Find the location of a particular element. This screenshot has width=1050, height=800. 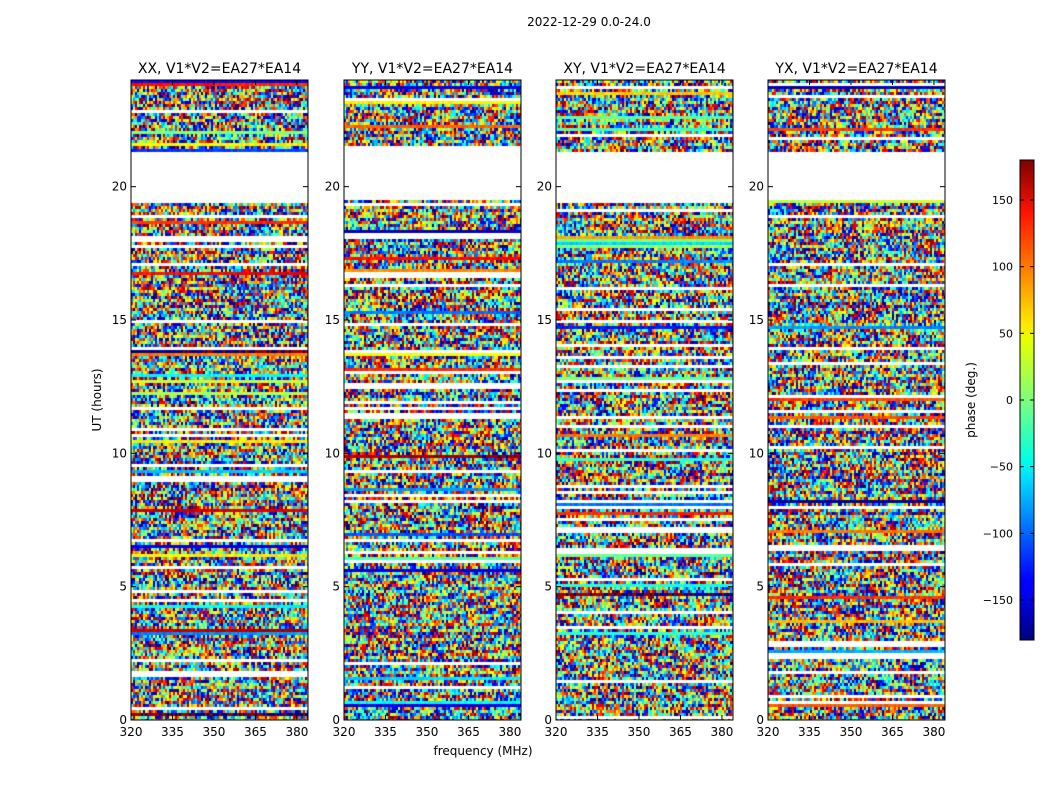

colorbar-tick-label: −100 is located at coordinates (998, 533).